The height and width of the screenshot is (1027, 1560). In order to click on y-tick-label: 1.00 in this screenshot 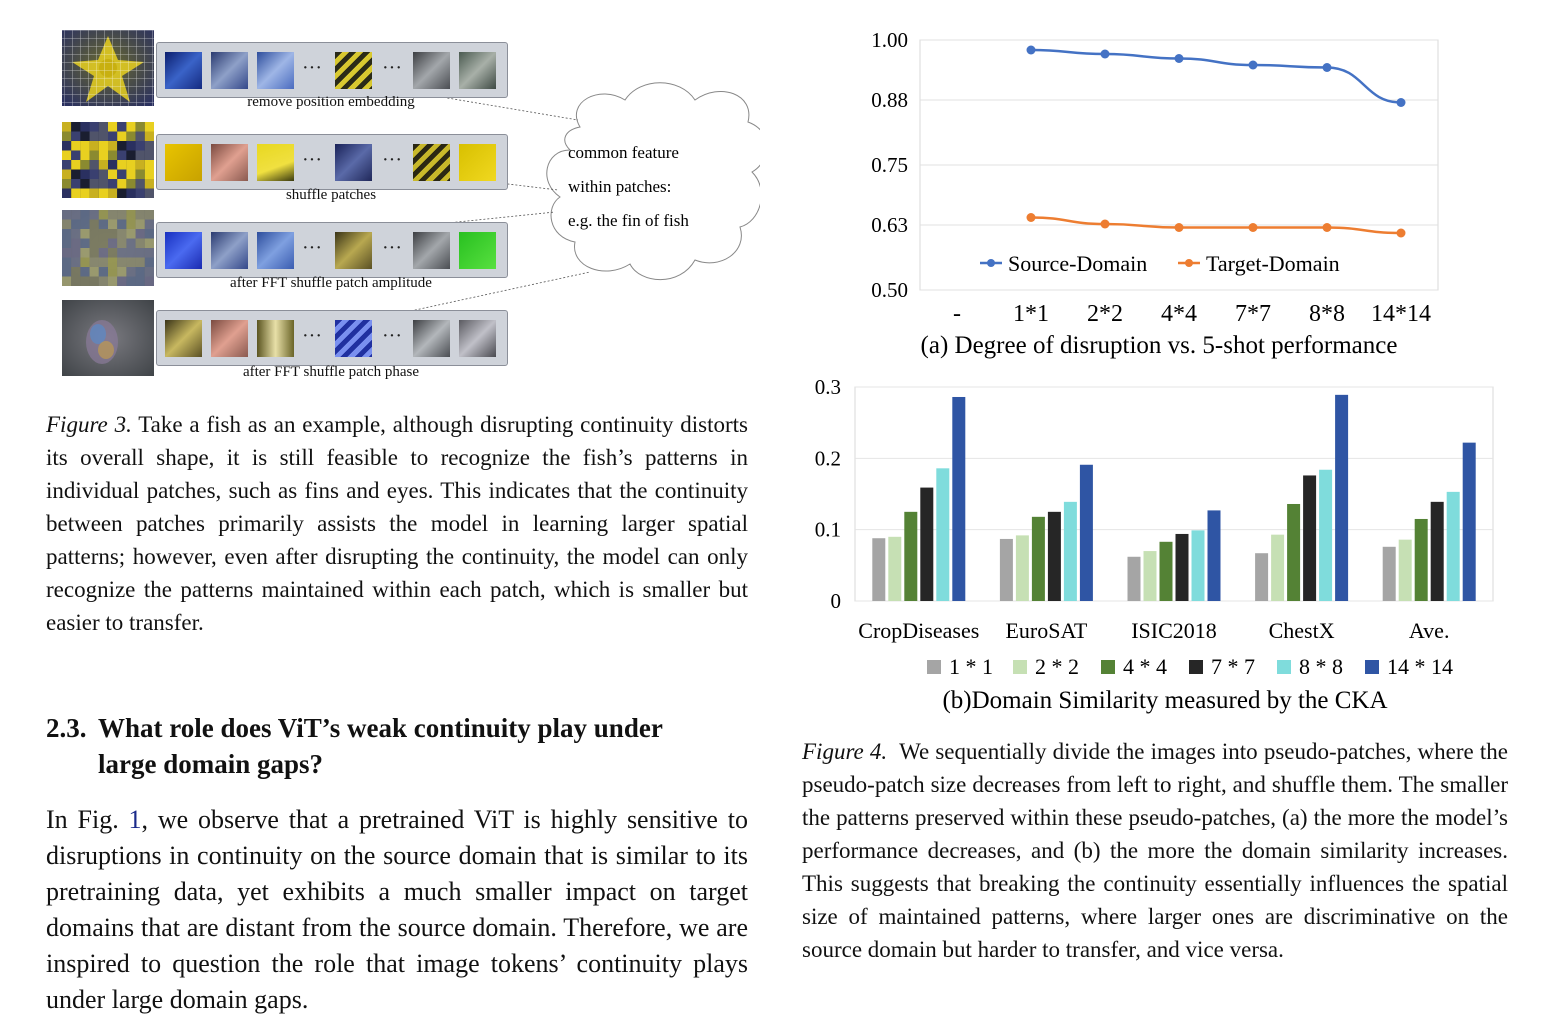, I will do `click(889, 40)`.